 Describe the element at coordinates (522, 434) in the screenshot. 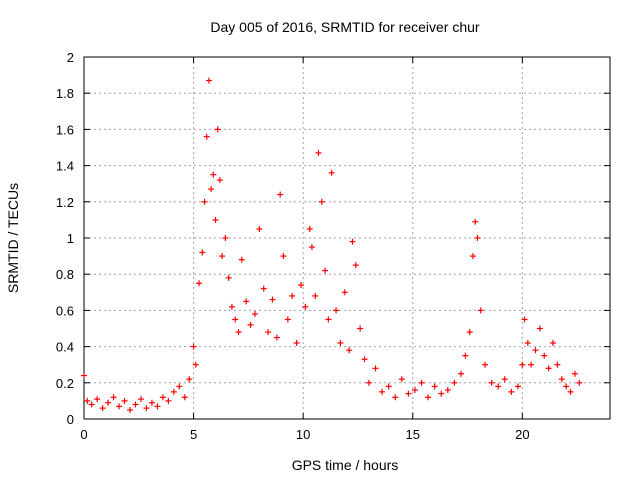

I see `x-tick-label: 20` at that location.